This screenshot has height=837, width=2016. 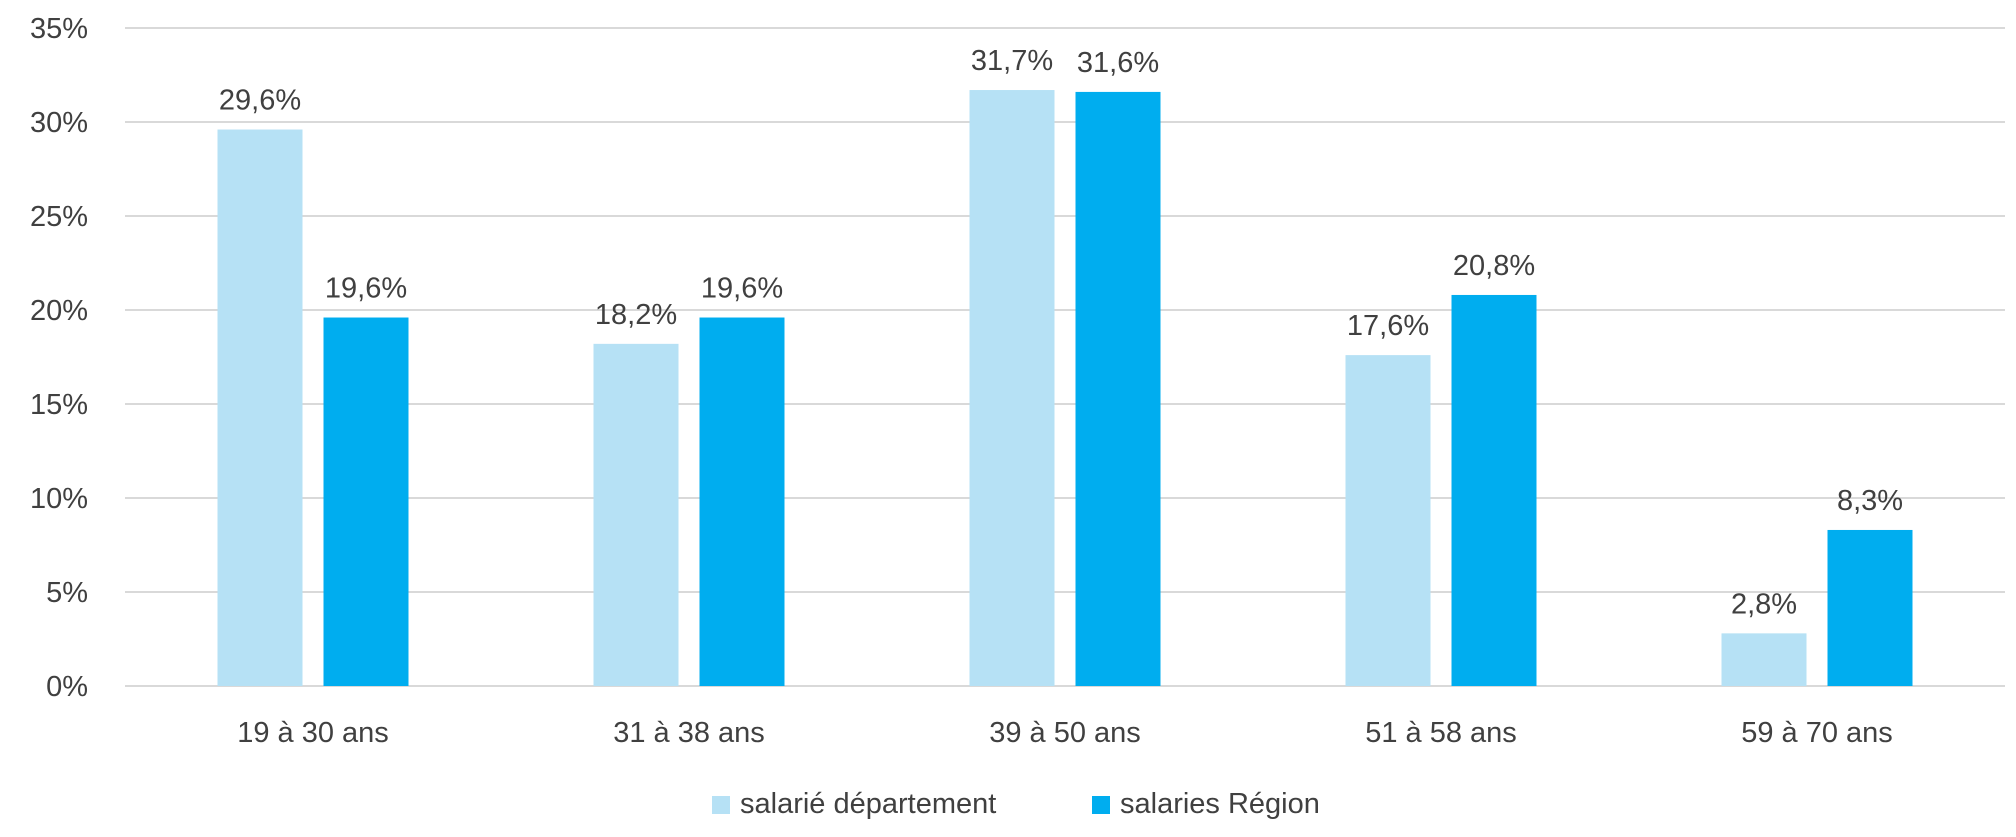 I want to click on legend-item-region: salaries Région, so click(x=1206, y=804).